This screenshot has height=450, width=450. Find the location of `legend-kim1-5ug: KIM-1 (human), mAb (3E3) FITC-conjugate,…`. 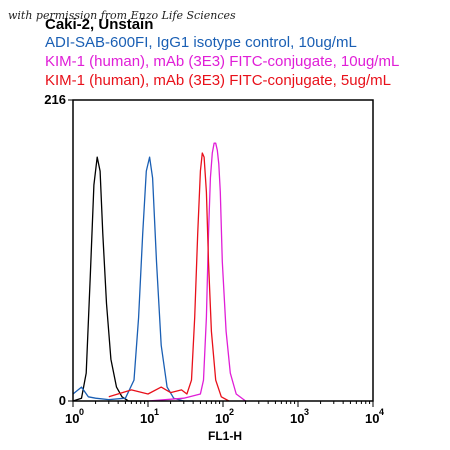

legend-kim1-5ug: KIM-1 (human), mAb (3E3) FITC-conjugate,… is located at coordinates (218, 80).